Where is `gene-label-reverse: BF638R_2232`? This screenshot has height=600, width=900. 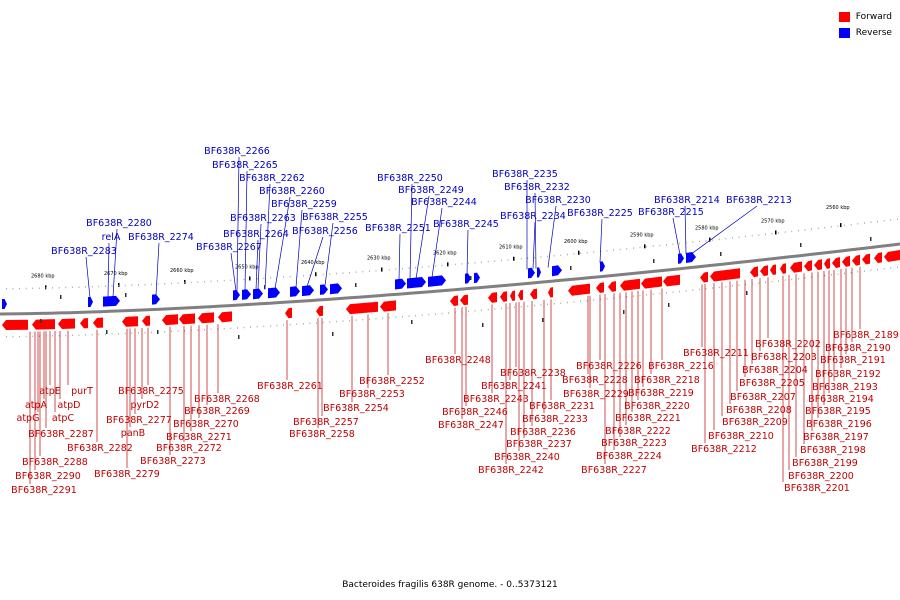
gene-label-reverse: BF638R_2232 is located at coordinates (537, 187).